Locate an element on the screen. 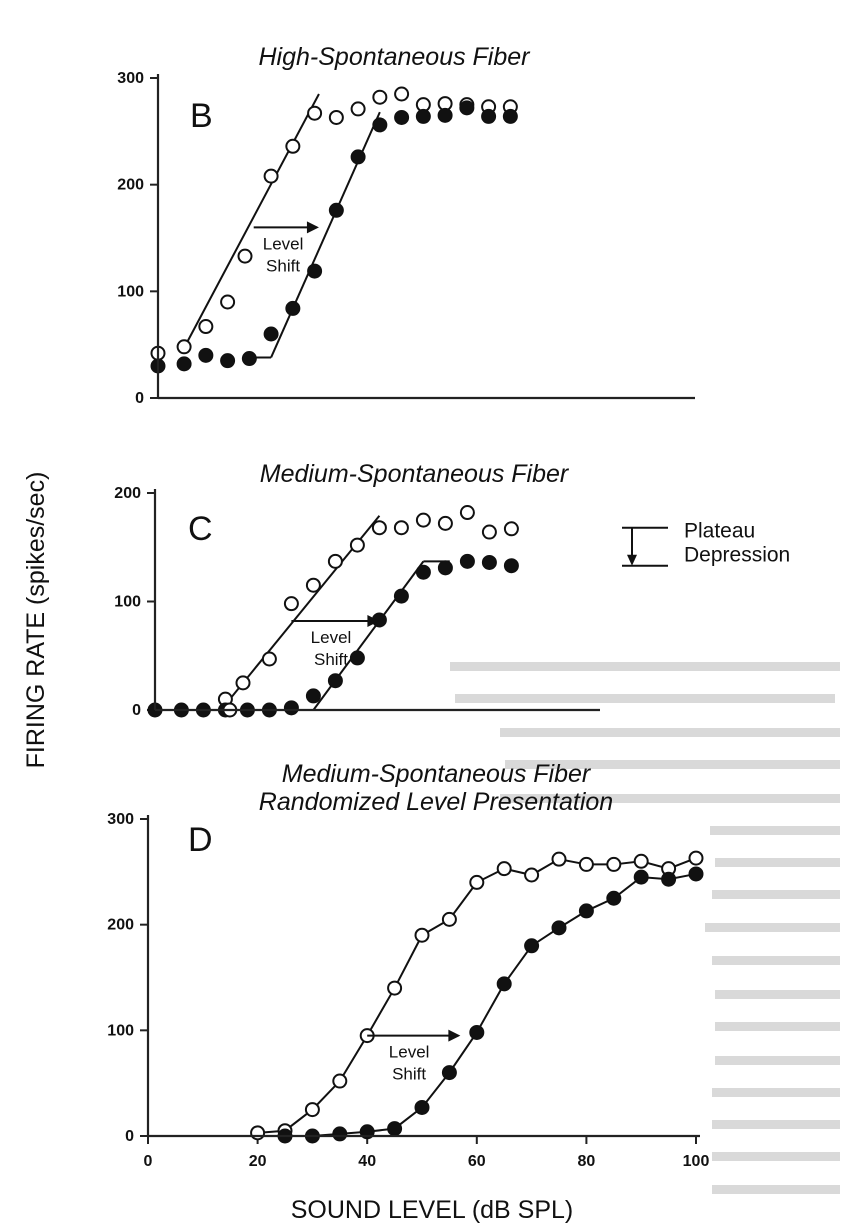 The image size is (846, 1232). panel-d-y-tick-label: 200 is located at coordinates (120, 925).